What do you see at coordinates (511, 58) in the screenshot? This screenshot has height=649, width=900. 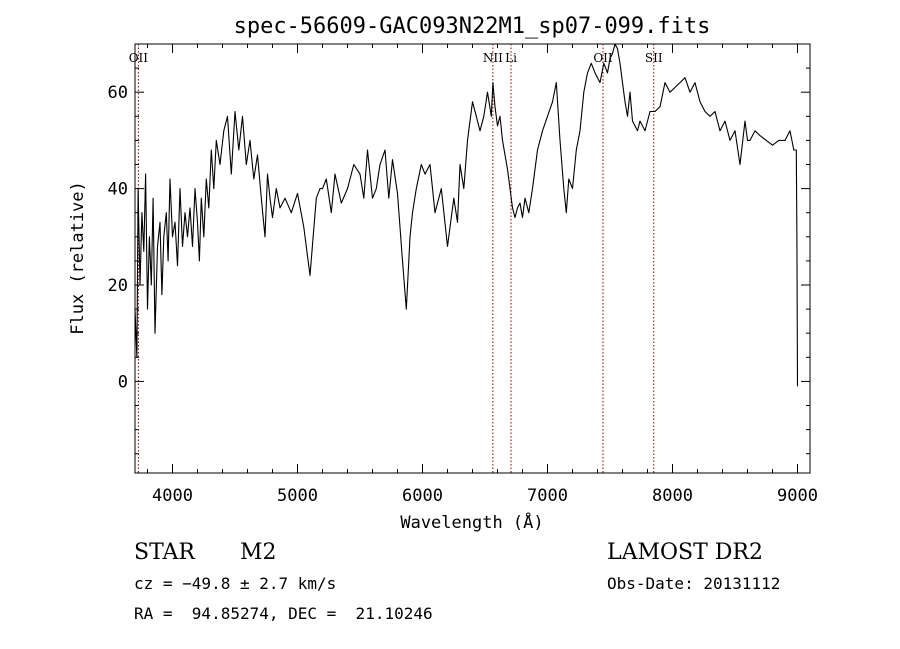 I see `spectral-line-label: Li` at bounding box center [511, 58].